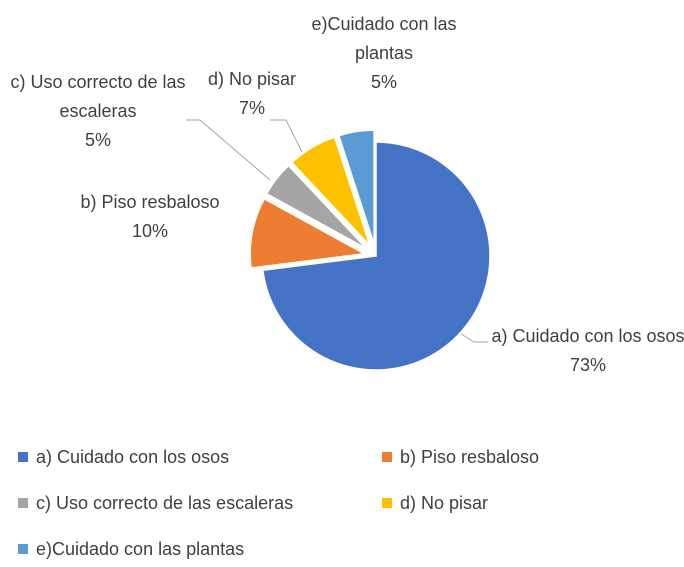 The image size is (684, 567). Describe the element at coordinates (150, 231) in the screenshot. I see `data-label-value: 10%` at that location.